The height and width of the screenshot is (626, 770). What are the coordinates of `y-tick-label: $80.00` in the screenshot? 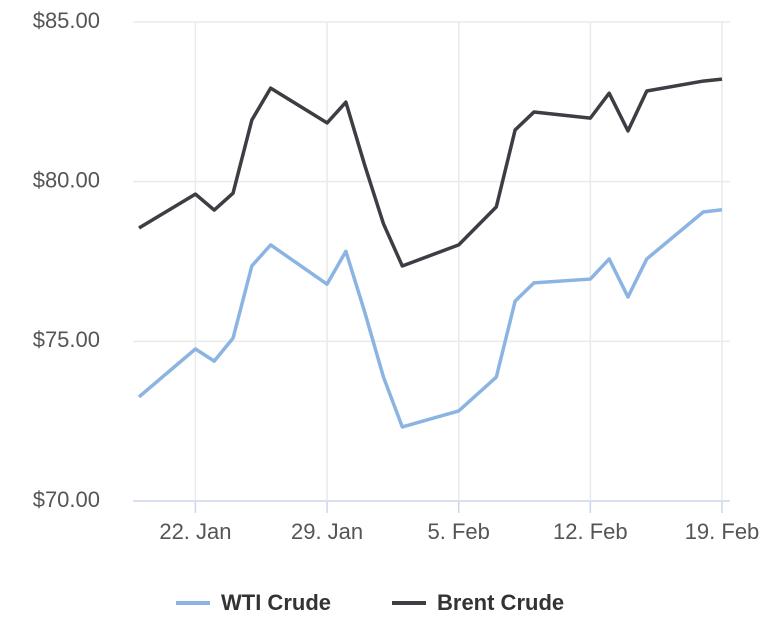 It's located at (66, 179).